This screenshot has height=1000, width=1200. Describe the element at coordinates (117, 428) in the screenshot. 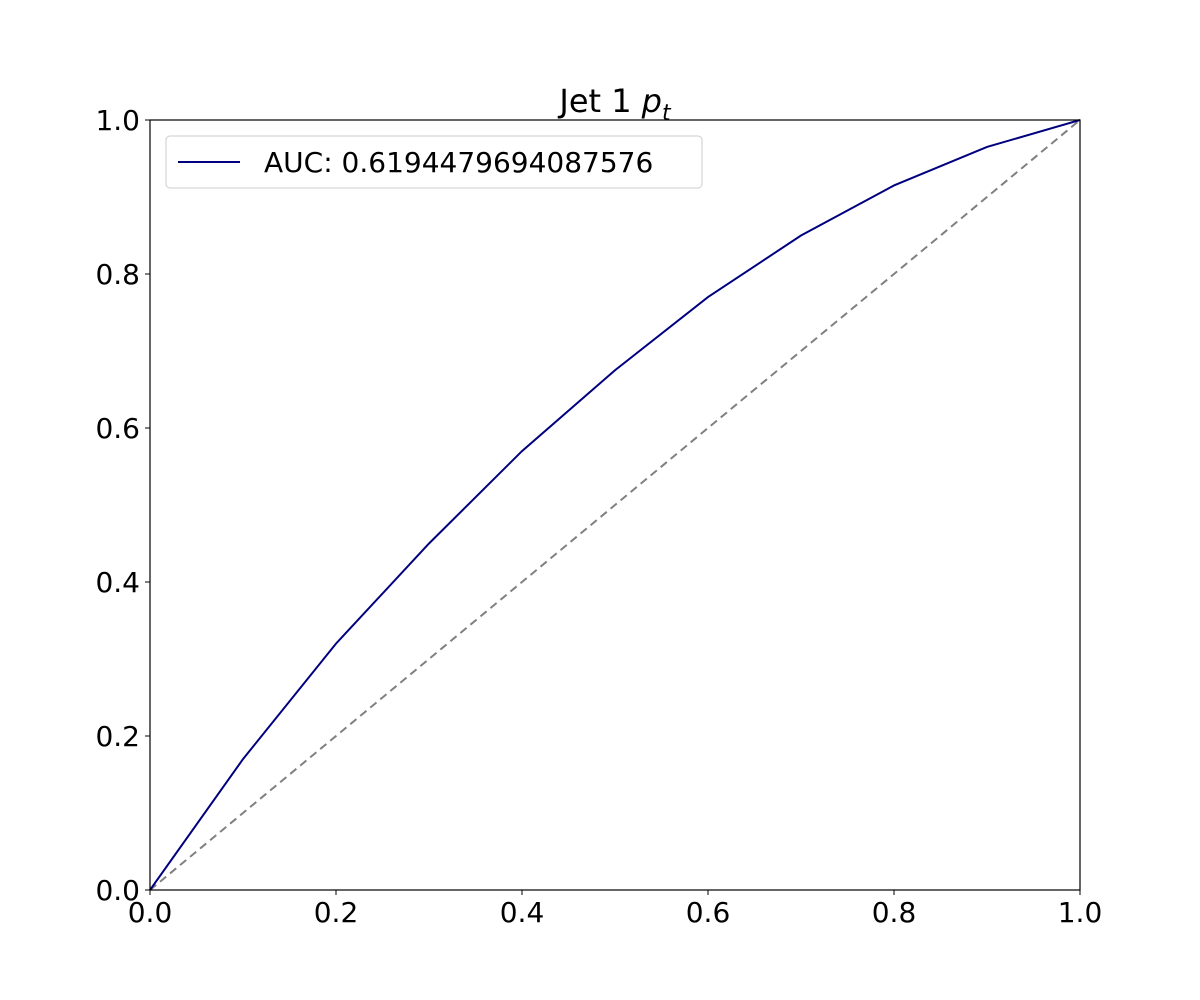

I see `y-tick-label: 0.6` at that location.